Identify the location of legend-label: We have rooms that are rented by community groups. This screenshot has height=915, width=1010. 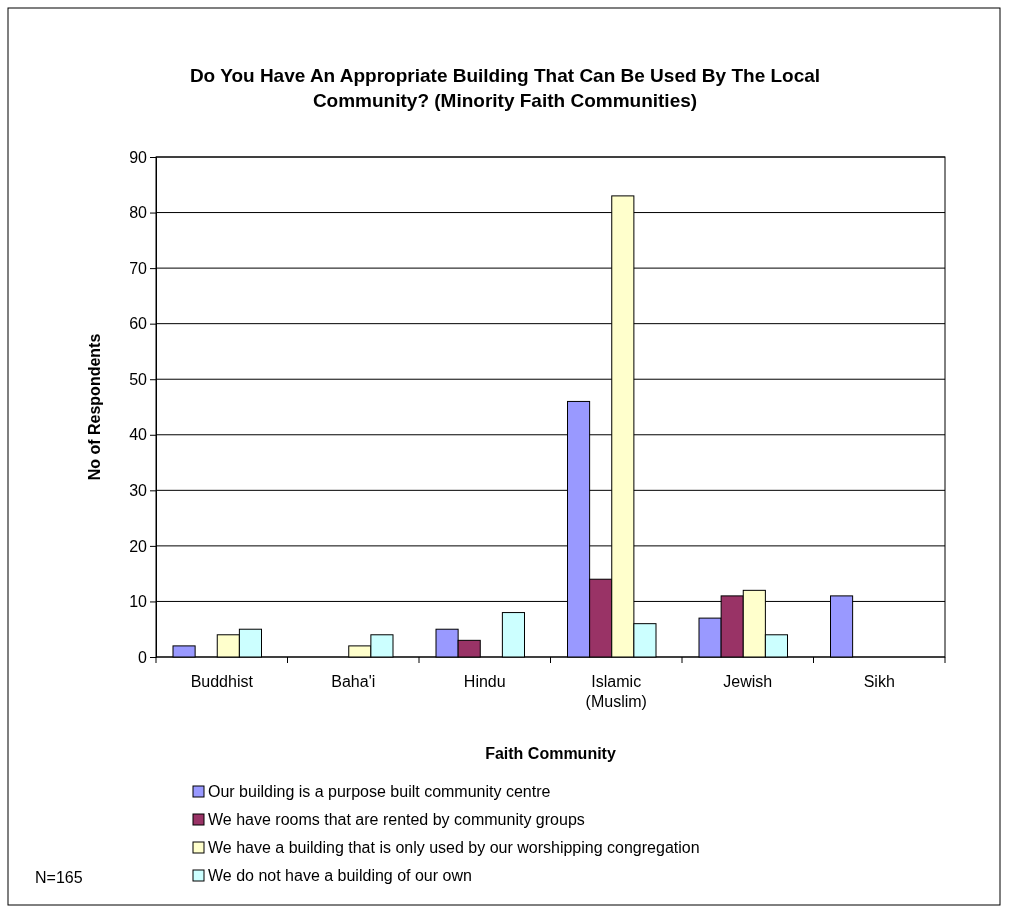
(396, 819).